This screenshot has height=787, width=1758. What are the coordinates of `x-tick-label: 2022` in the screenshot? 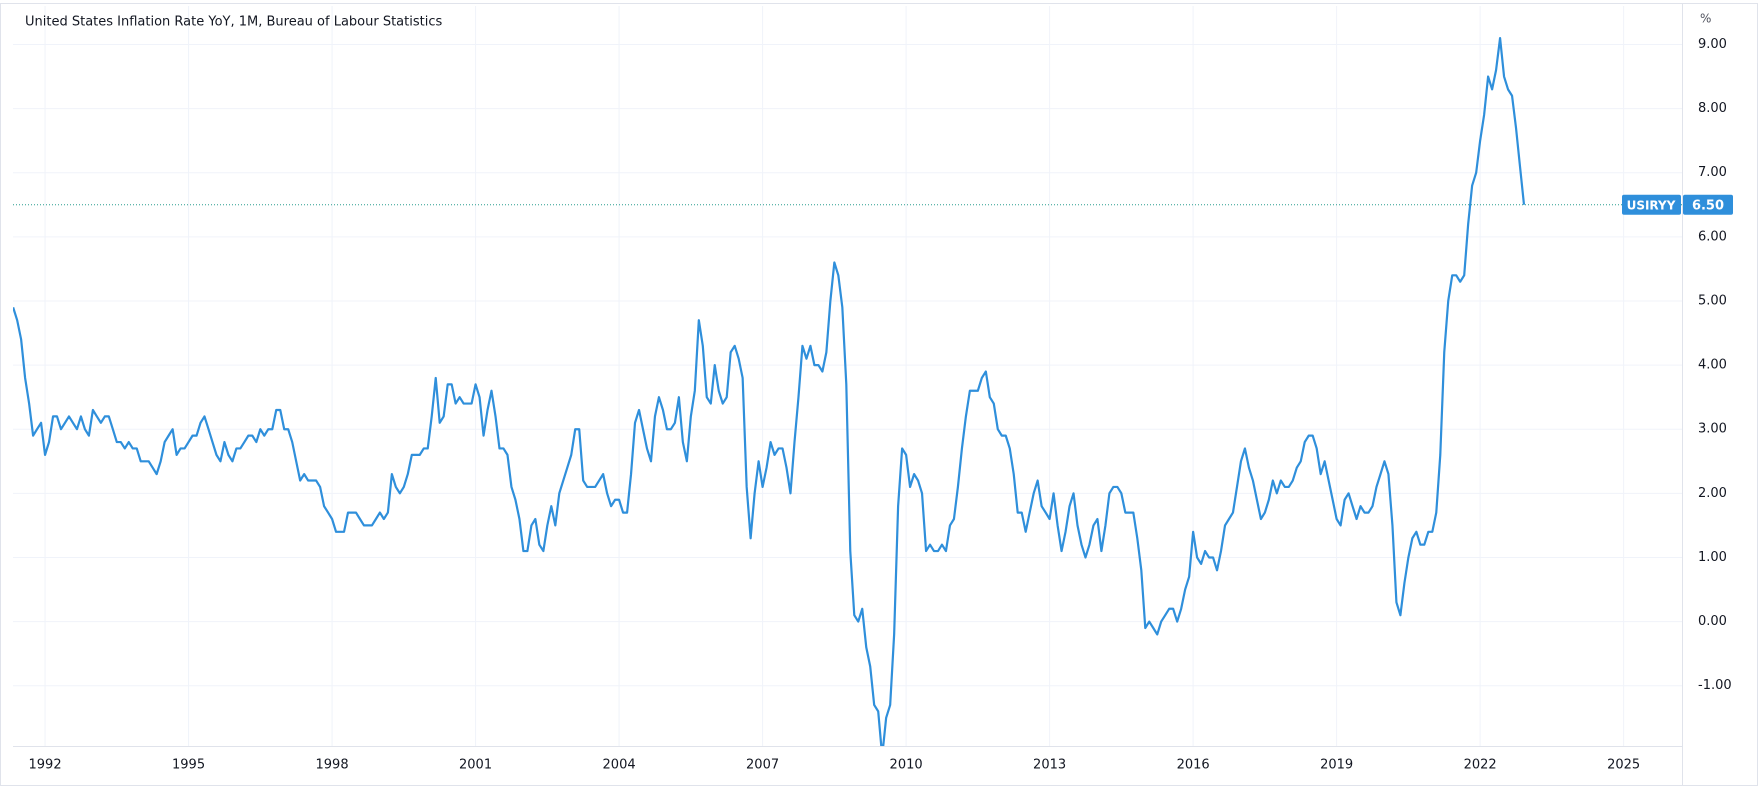 It's located at (1480, 765).